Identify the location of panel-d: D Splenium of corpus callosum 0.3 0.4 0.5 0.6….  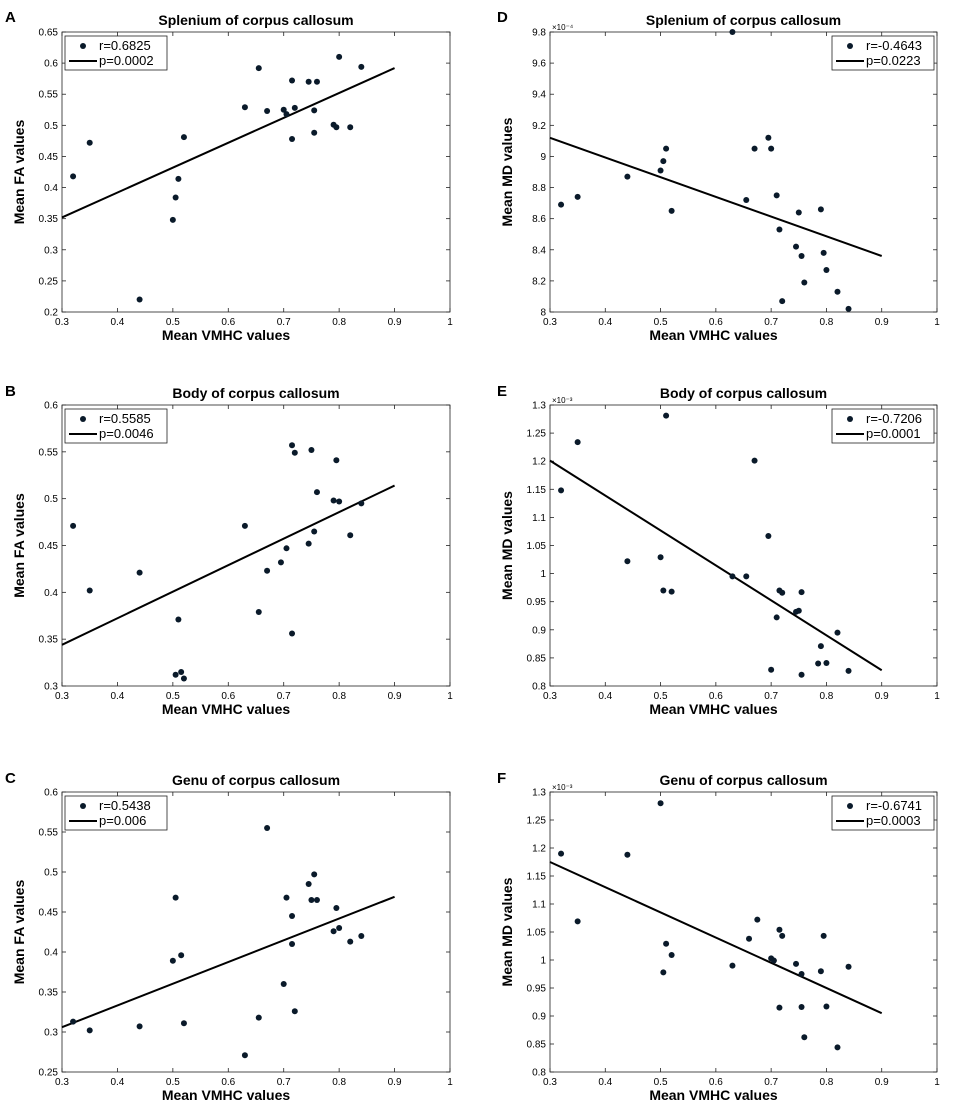
(718, 176).